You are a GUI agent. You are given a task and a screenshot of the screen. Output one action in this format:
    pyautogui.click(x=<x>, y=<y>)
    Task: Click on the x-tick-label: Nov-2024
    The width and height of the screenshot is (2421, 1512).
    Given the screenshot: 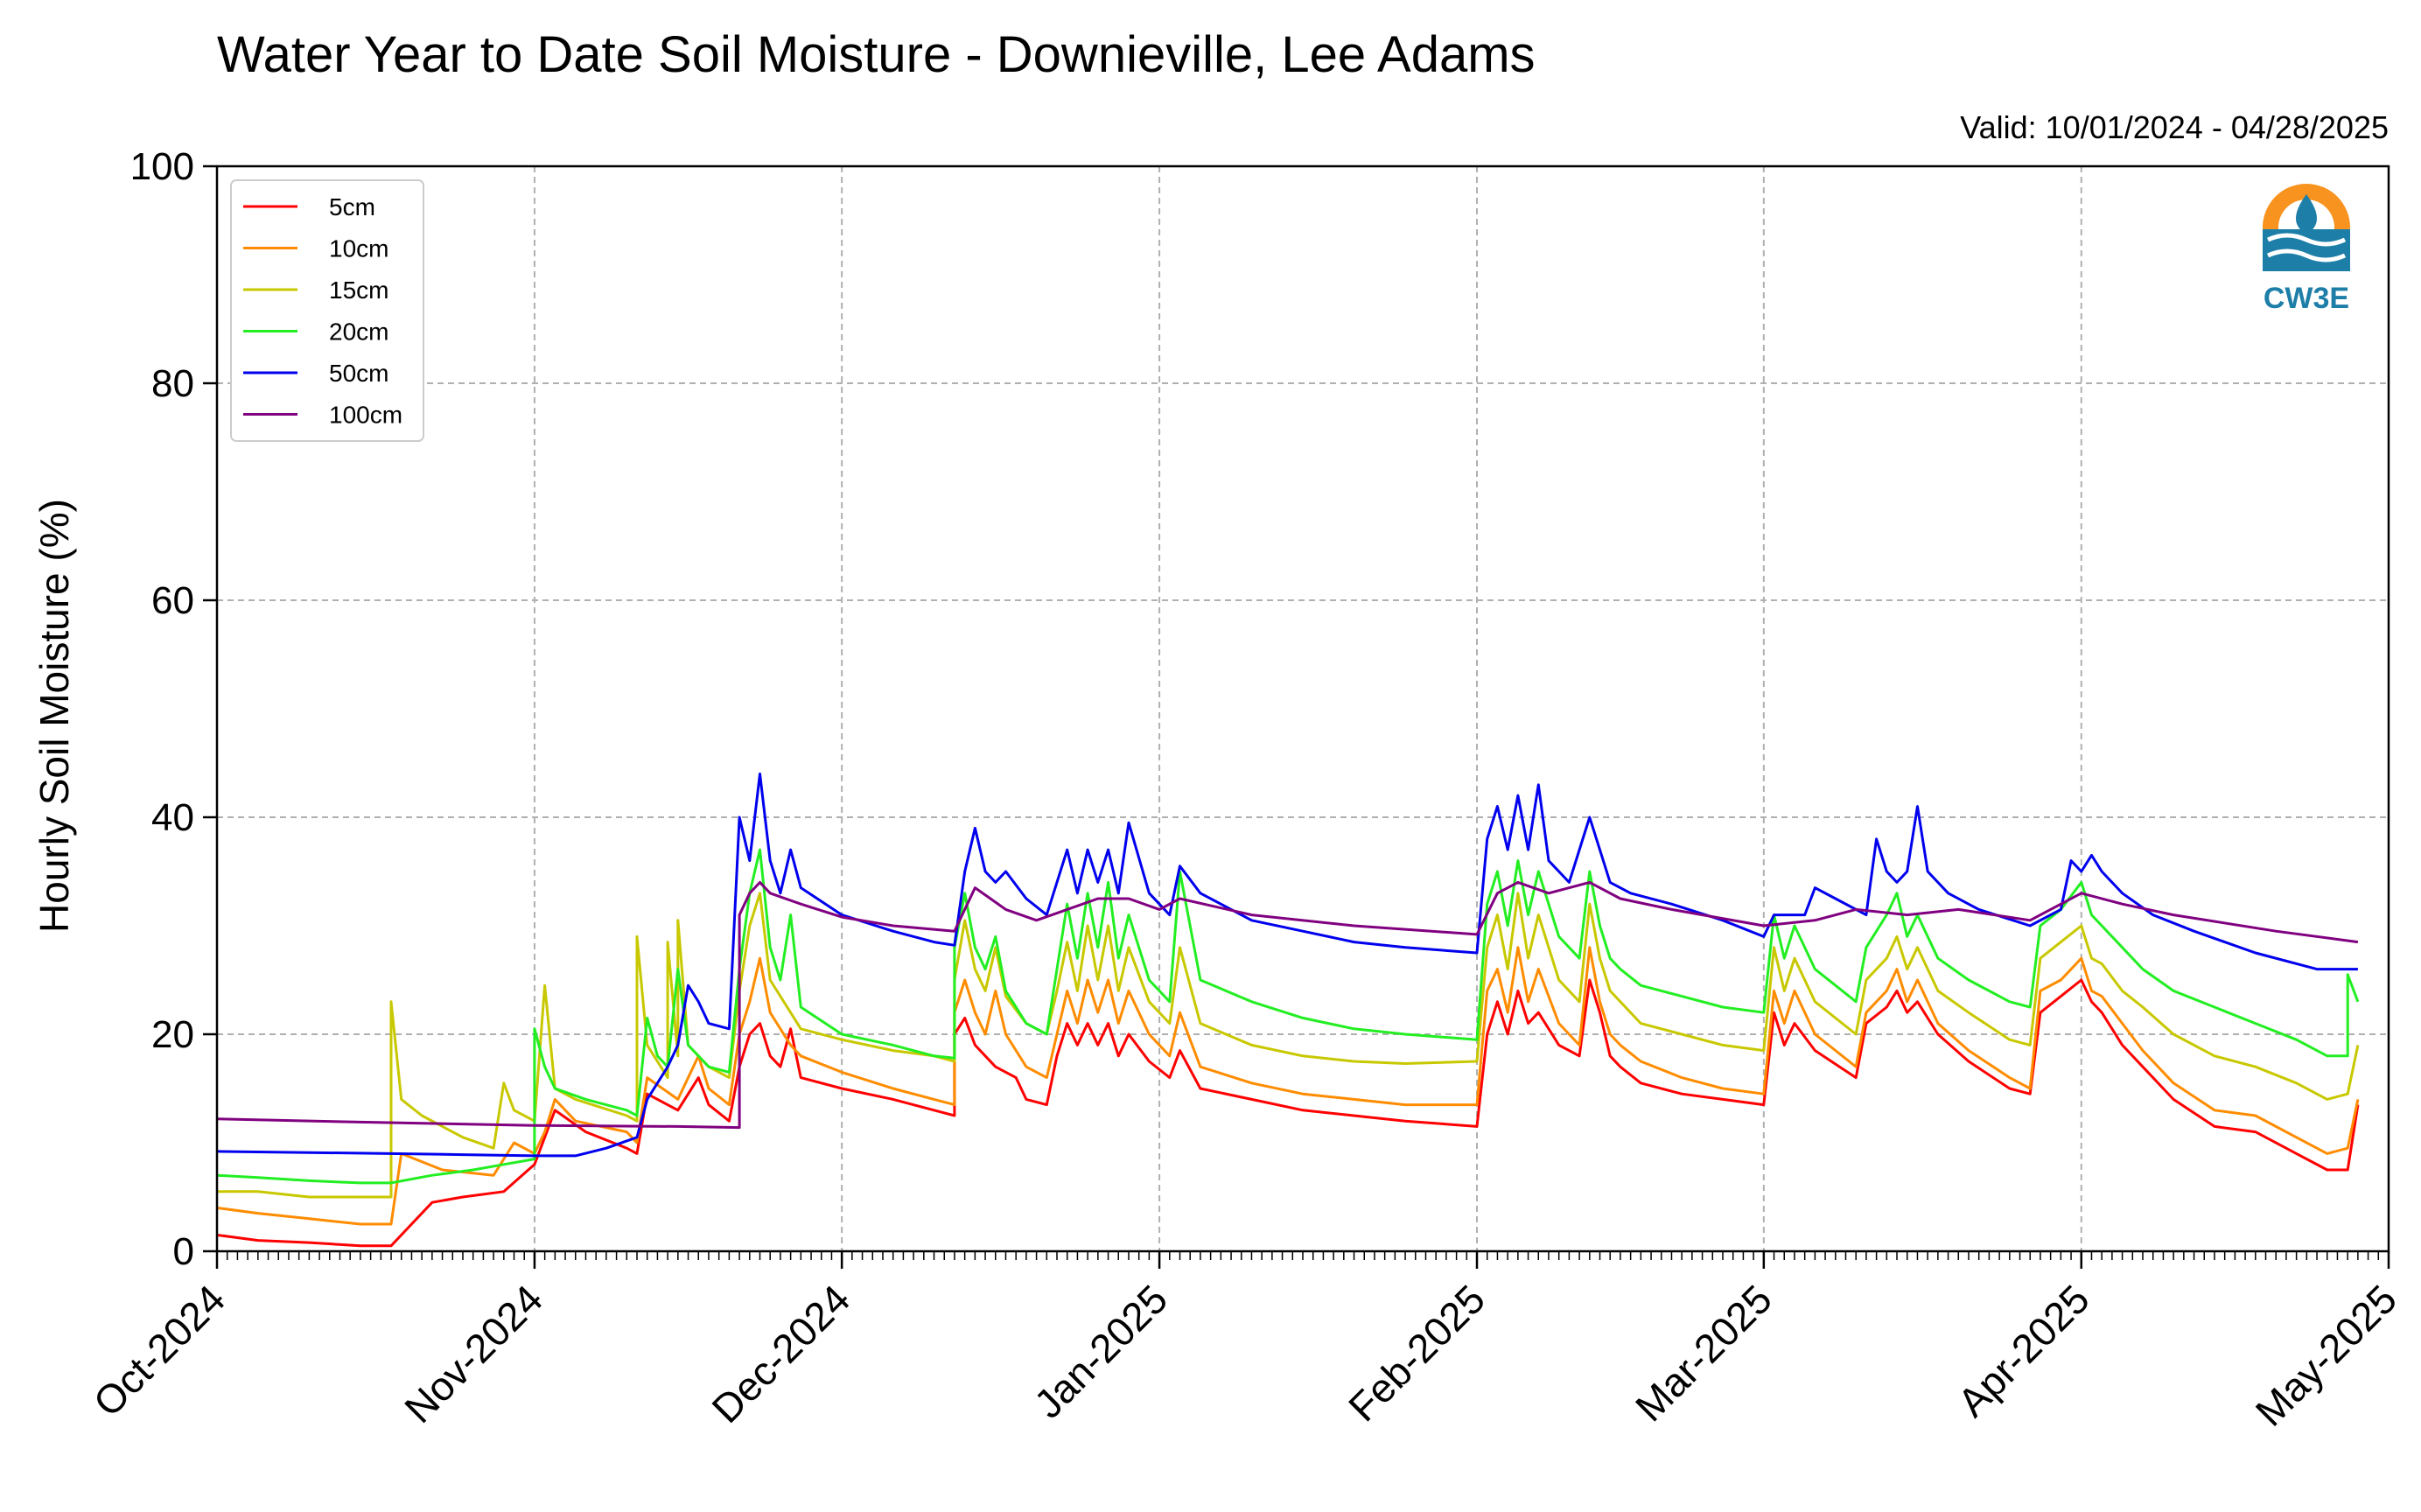 What is the action you would take?
    pyautogui.click(x=473, y=1354)
    